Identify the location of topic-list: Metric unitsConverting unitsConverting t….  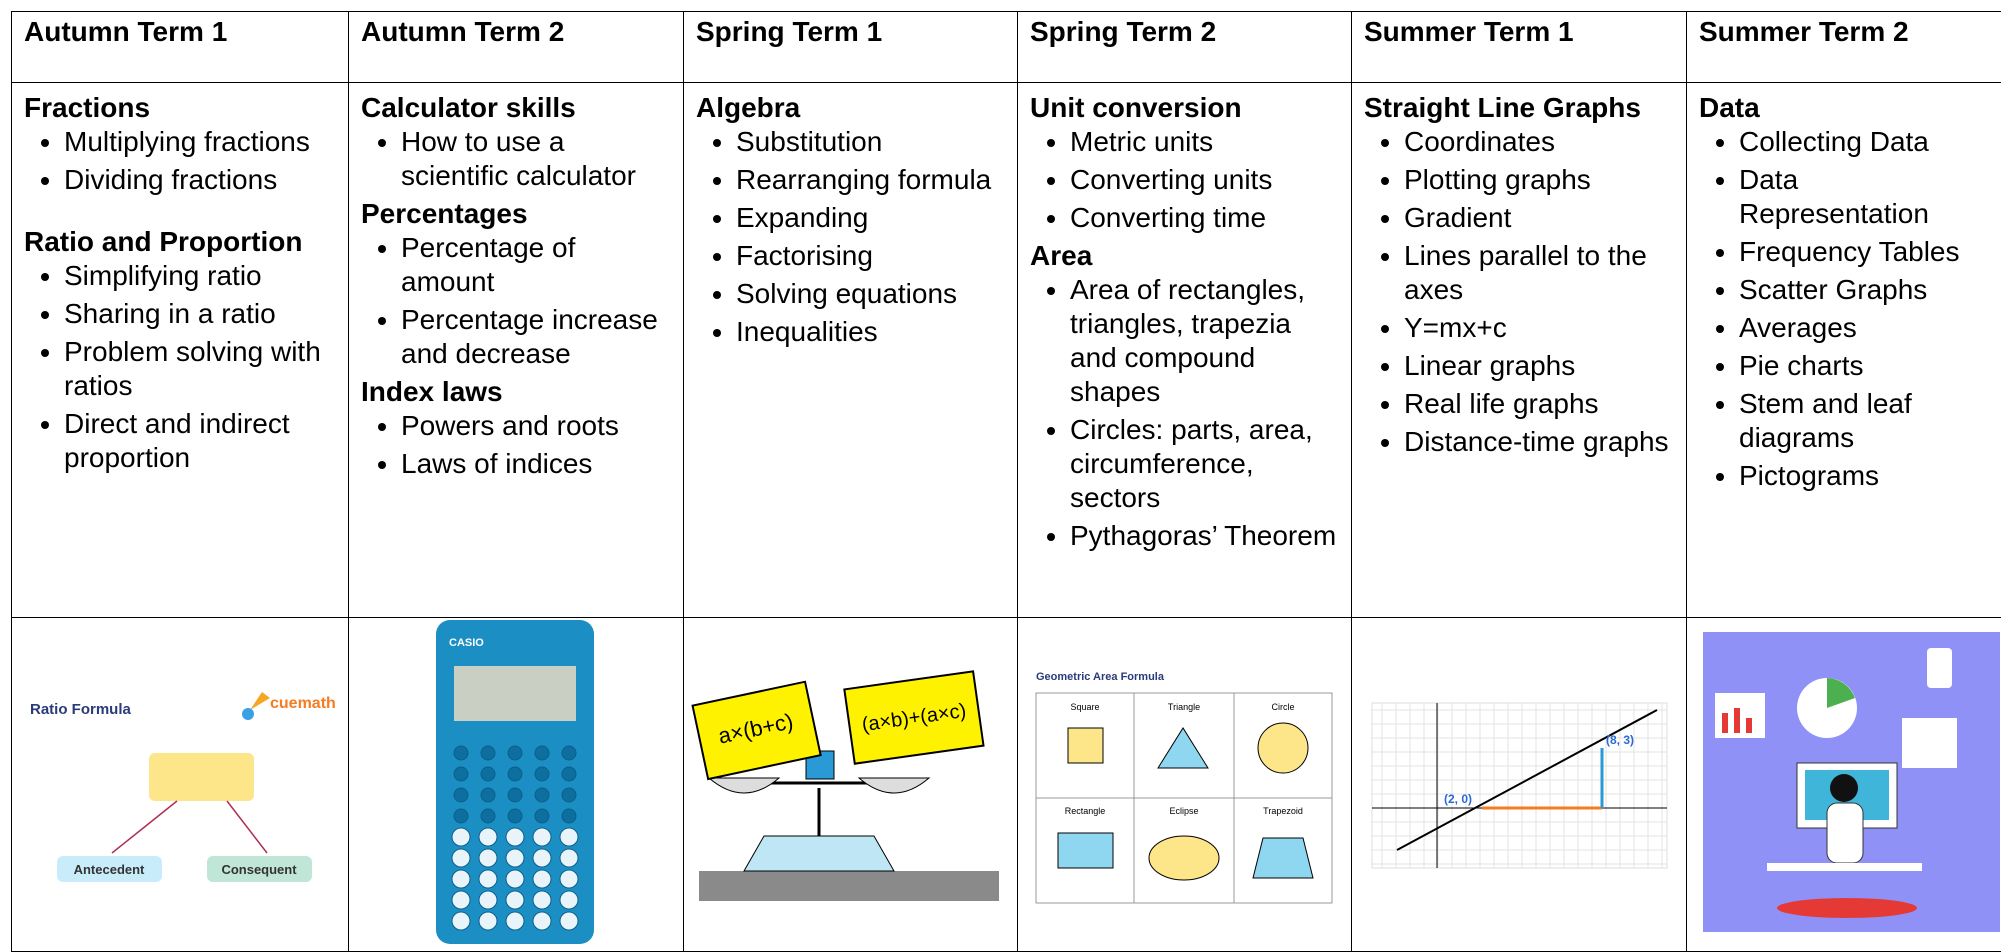
(1184, 180).